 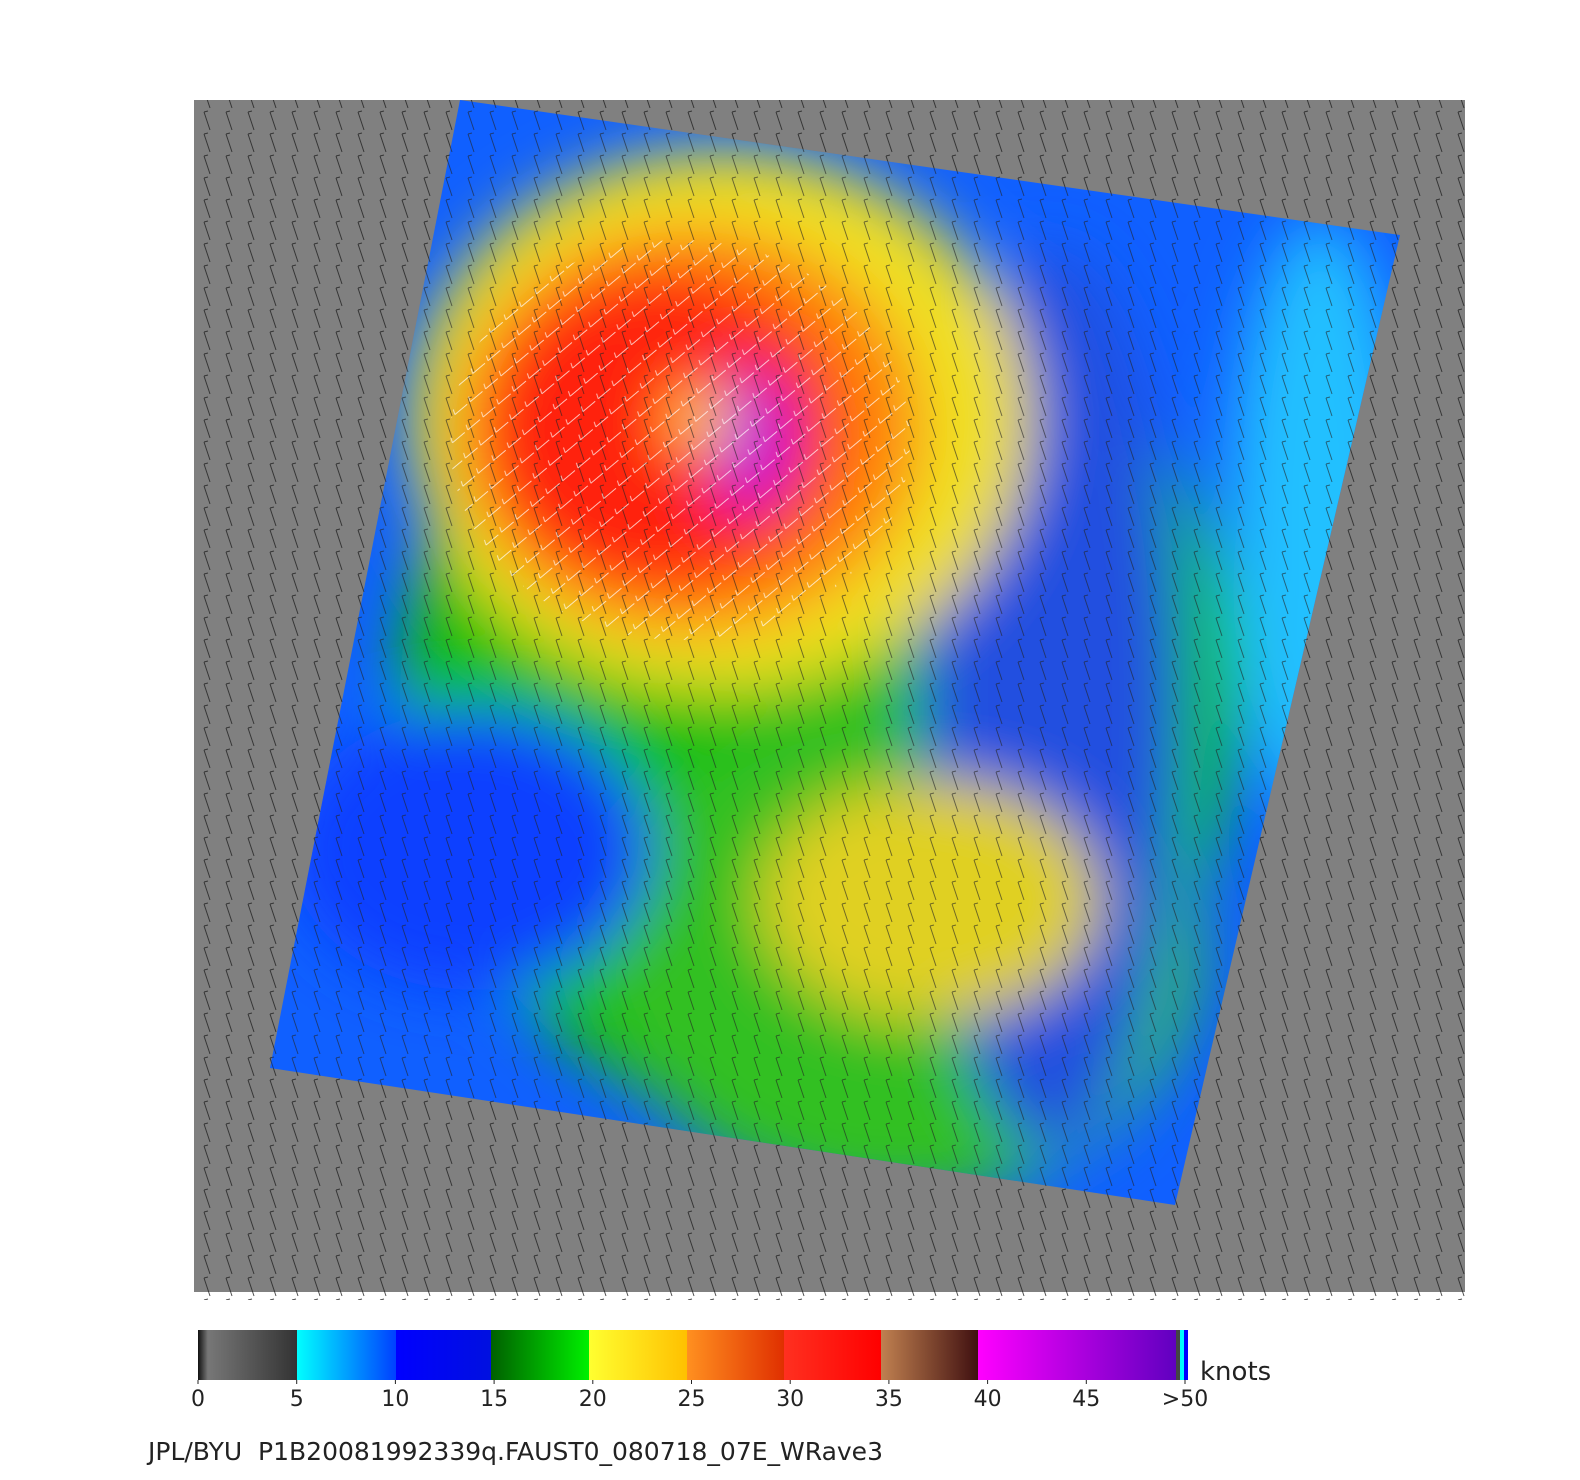 What do you see at coordinates (1235, 1372) in the screenshot?
I see `unit-label: knots` at bounding box center [1235, 1372].